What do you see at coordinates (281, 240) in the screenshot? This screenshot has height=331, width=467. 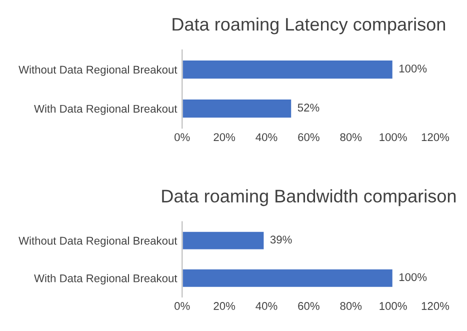 I see `data-label: 39%` at bounding box center [281, 240].